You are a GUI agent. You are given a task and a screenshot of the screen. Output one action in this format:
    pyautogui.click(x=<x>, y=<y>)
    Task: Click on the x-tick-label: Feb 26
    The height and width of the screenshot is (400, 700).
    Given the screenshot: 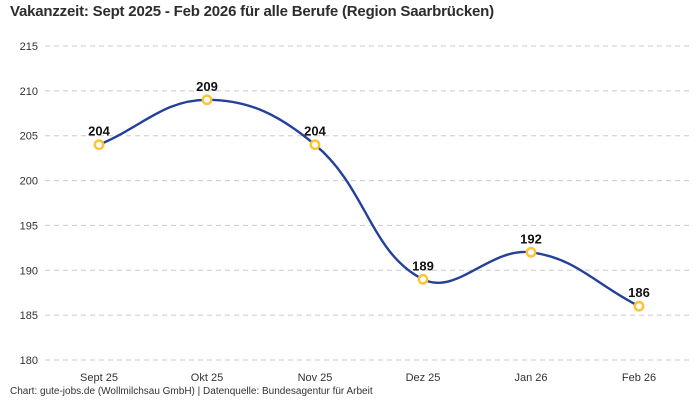 What is the action you would take?
    pyautogui.click(x=639, y=378)
    